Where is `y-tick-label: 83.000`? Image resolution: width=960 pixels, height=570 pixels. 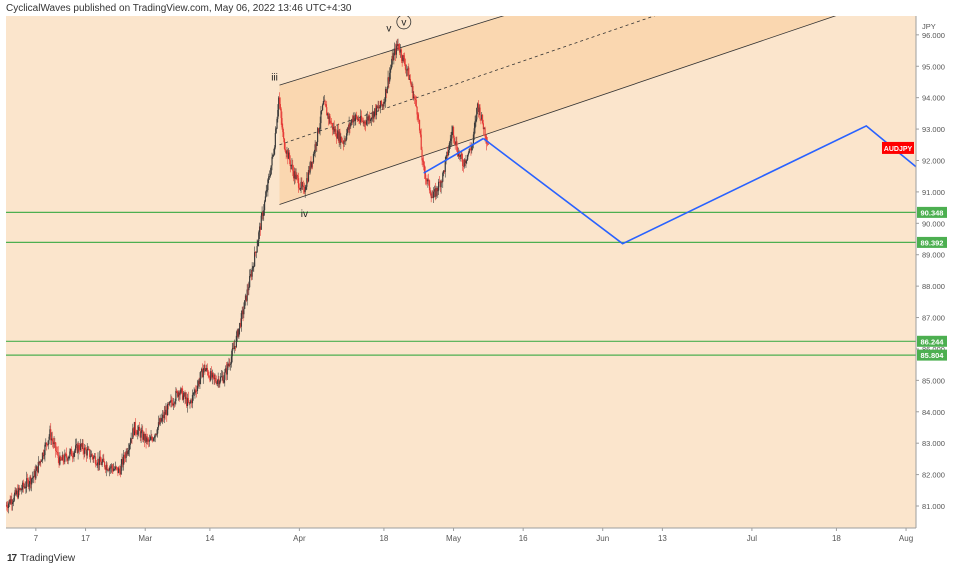
y-tick-label: 83.000 is located at coordinates (933, 443).